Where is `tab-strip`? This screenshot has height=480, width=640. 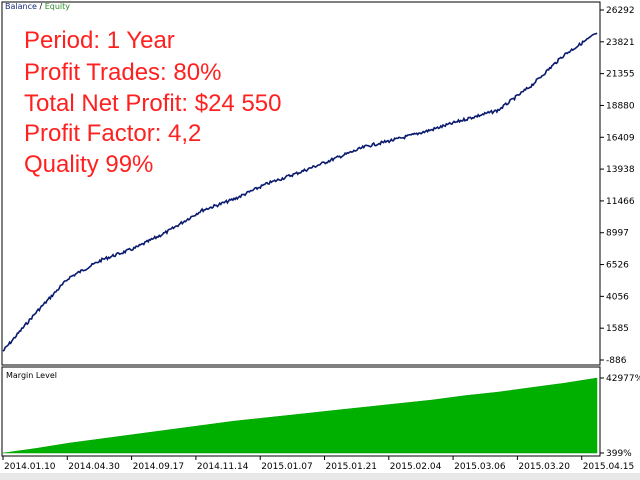 tab-strip is located at coordinates (320, 476).